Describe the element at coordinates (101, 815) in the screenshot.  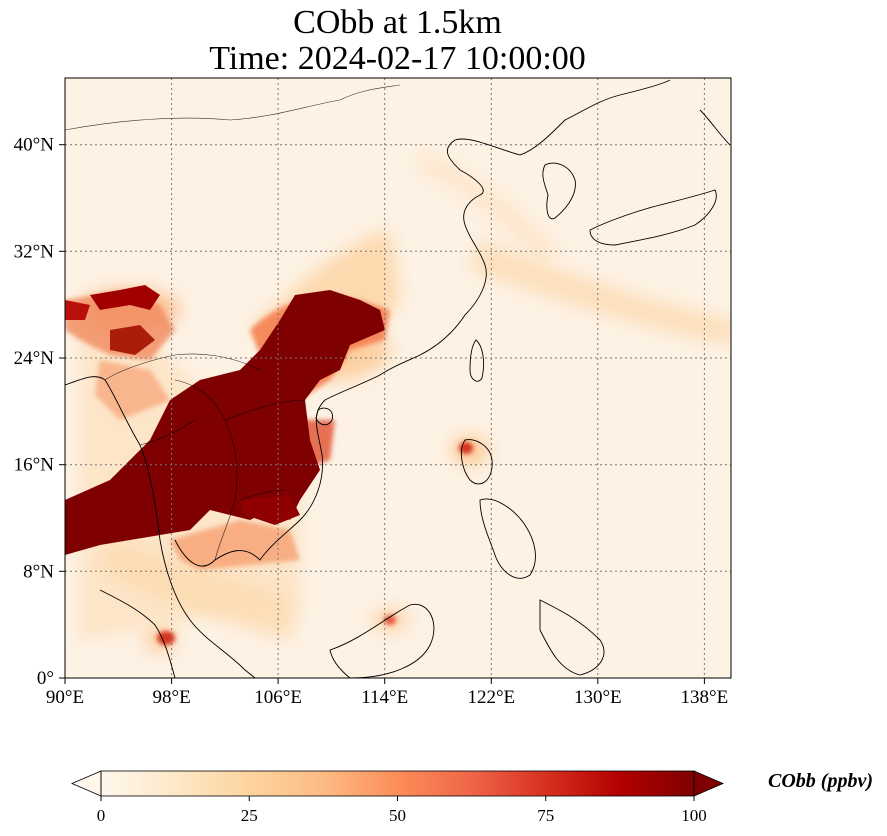
I see `colorbar-tick-label: 0` at that location.